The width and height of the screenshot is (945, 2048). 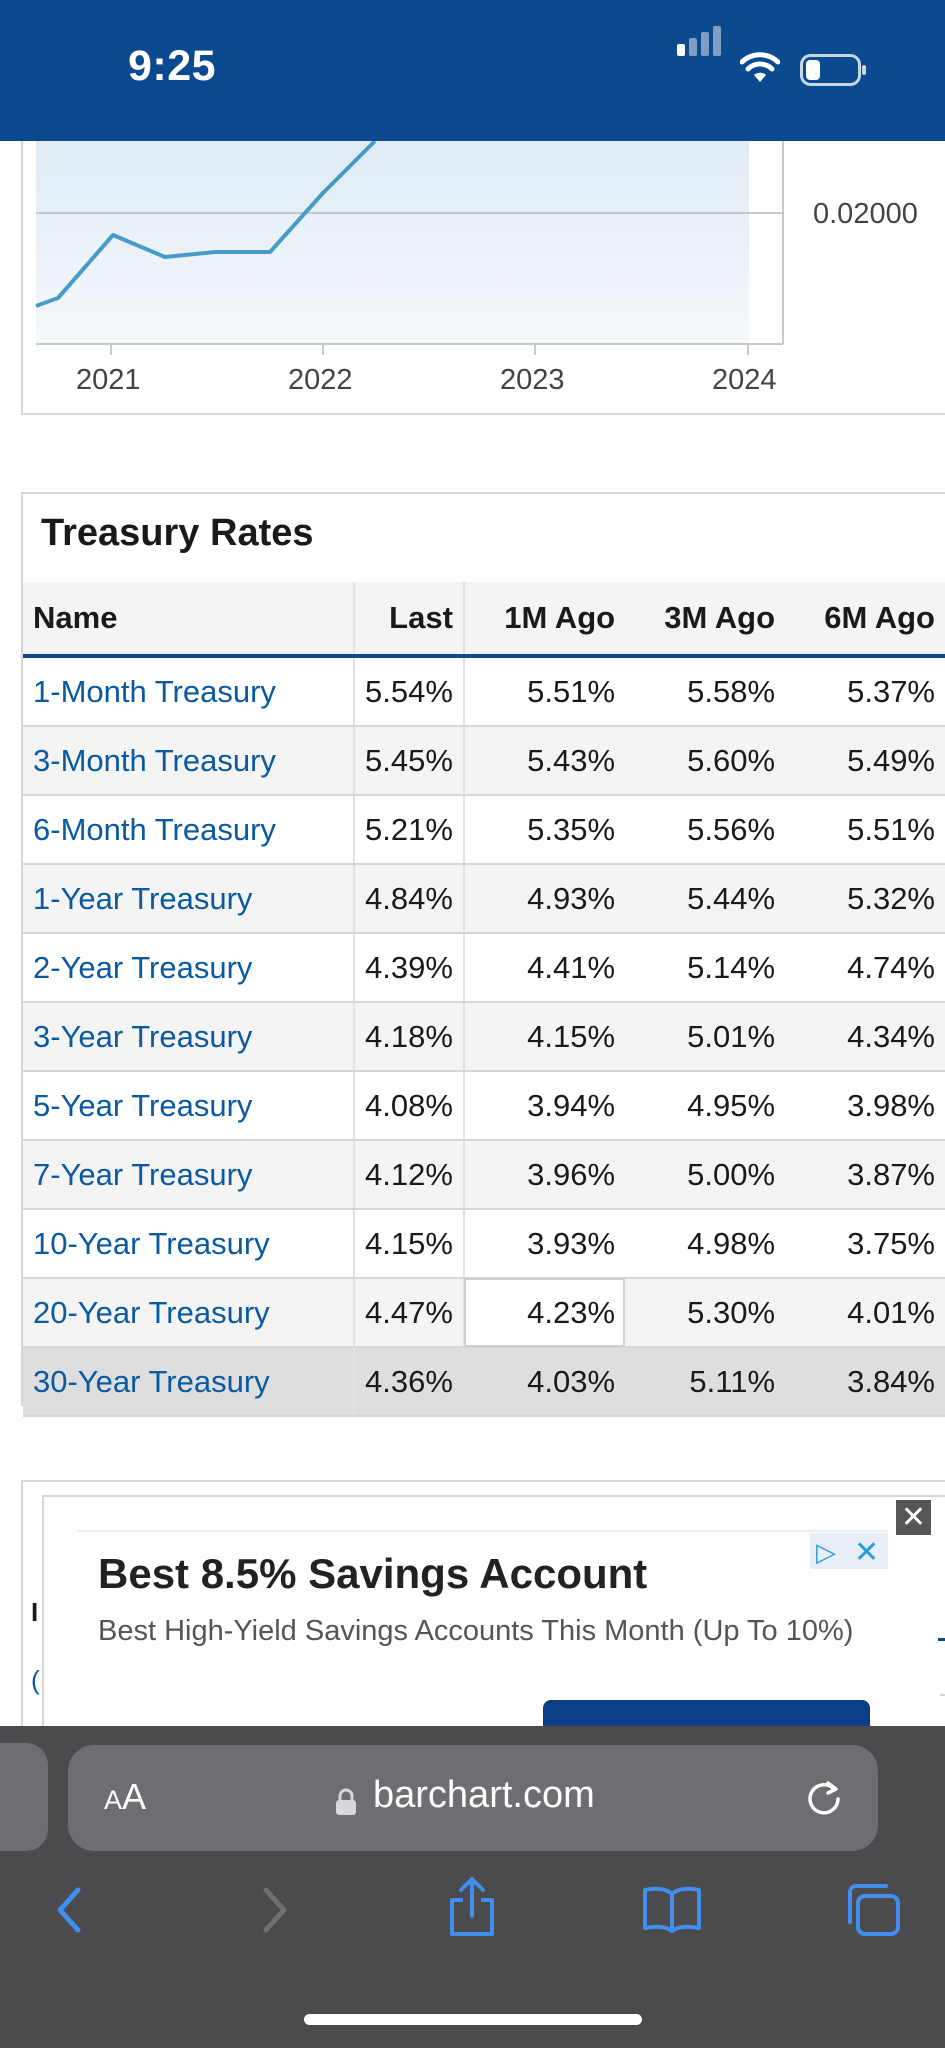 What do you see at coordinates (705, 830) in the screenshot?
I see `rate-3m-ago: 5.56%` at bounding box center [705, 830].